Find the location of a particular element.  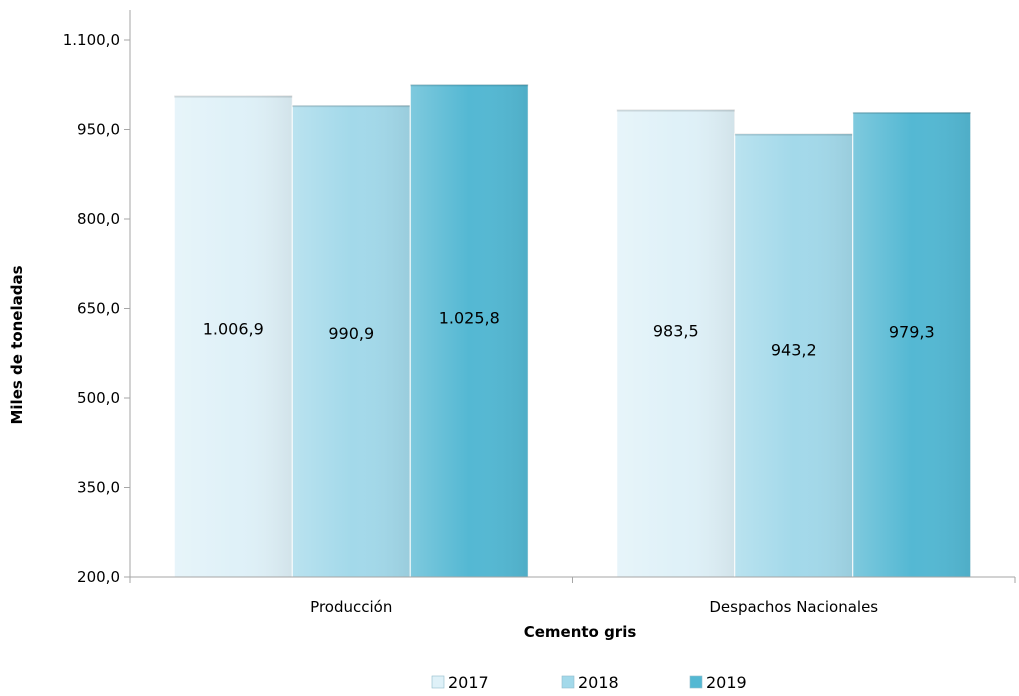

data-labels: 1.006,9 990,9 1.025,8 983,5 943,2 979,3 is located at coordinates (569, 334).